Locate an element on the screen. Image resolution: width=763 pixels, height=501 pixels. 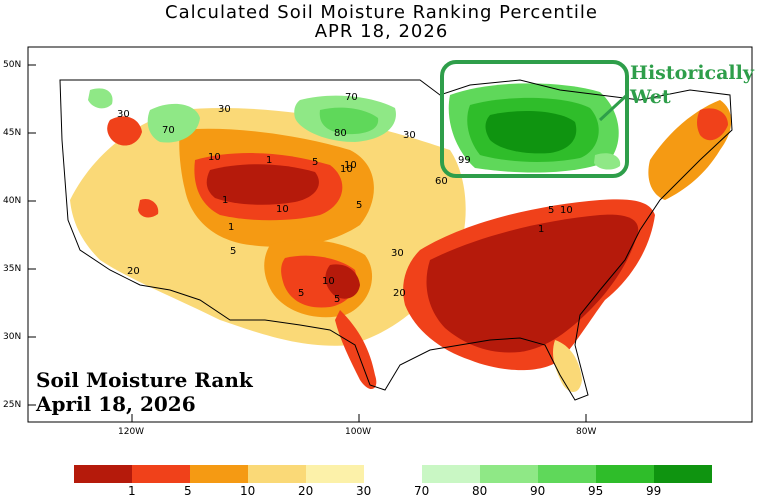
lat-label-40n: 40N is located at coordinates (12, 201).